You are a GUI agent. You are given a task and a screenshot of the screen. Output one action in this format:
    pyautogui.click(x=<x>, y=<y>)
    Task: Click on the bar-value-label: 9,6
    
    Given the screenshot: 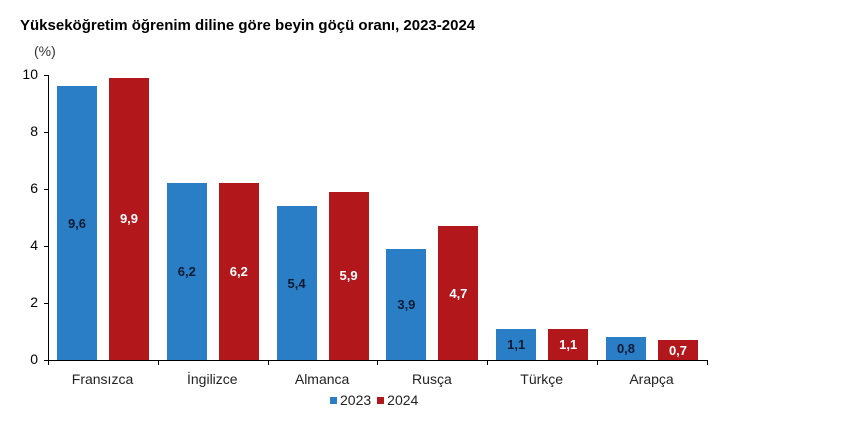 What is the action you would take?
    pyautogui.click(x=77, y=223)
    